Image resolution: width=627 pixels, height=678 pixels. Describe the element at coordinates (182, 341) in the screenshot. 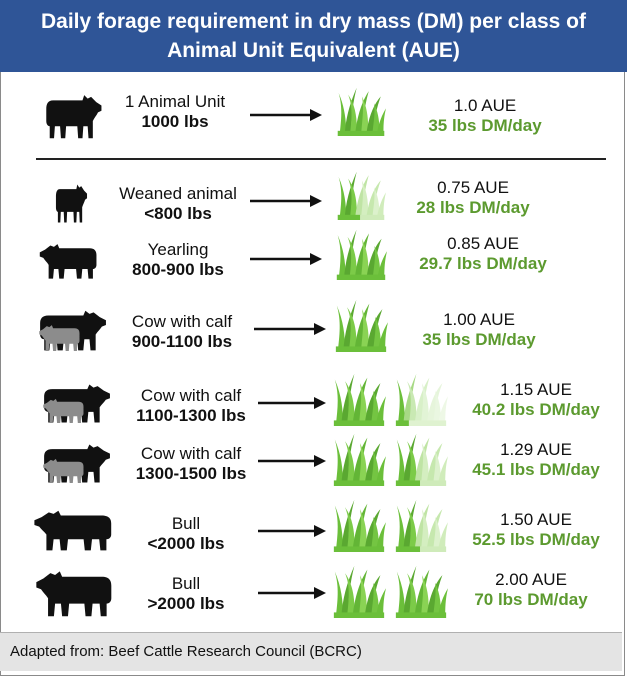

I see `row-4-weight: 900-1100 lbs` at that location.